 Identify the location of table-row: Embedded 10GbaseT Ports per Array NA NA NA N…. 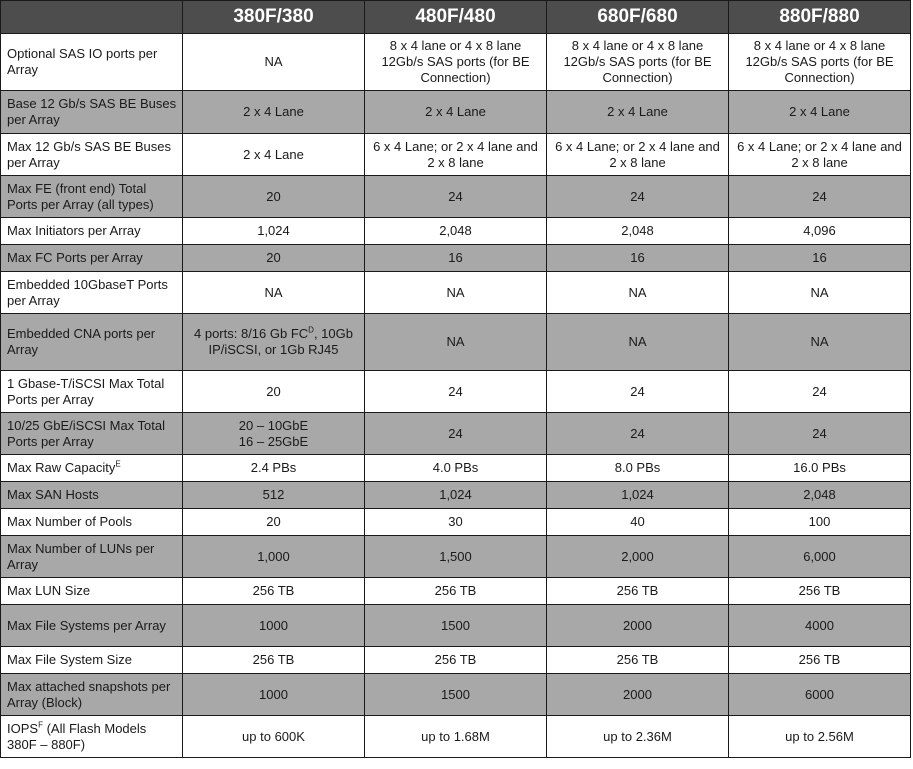
(455, 292).